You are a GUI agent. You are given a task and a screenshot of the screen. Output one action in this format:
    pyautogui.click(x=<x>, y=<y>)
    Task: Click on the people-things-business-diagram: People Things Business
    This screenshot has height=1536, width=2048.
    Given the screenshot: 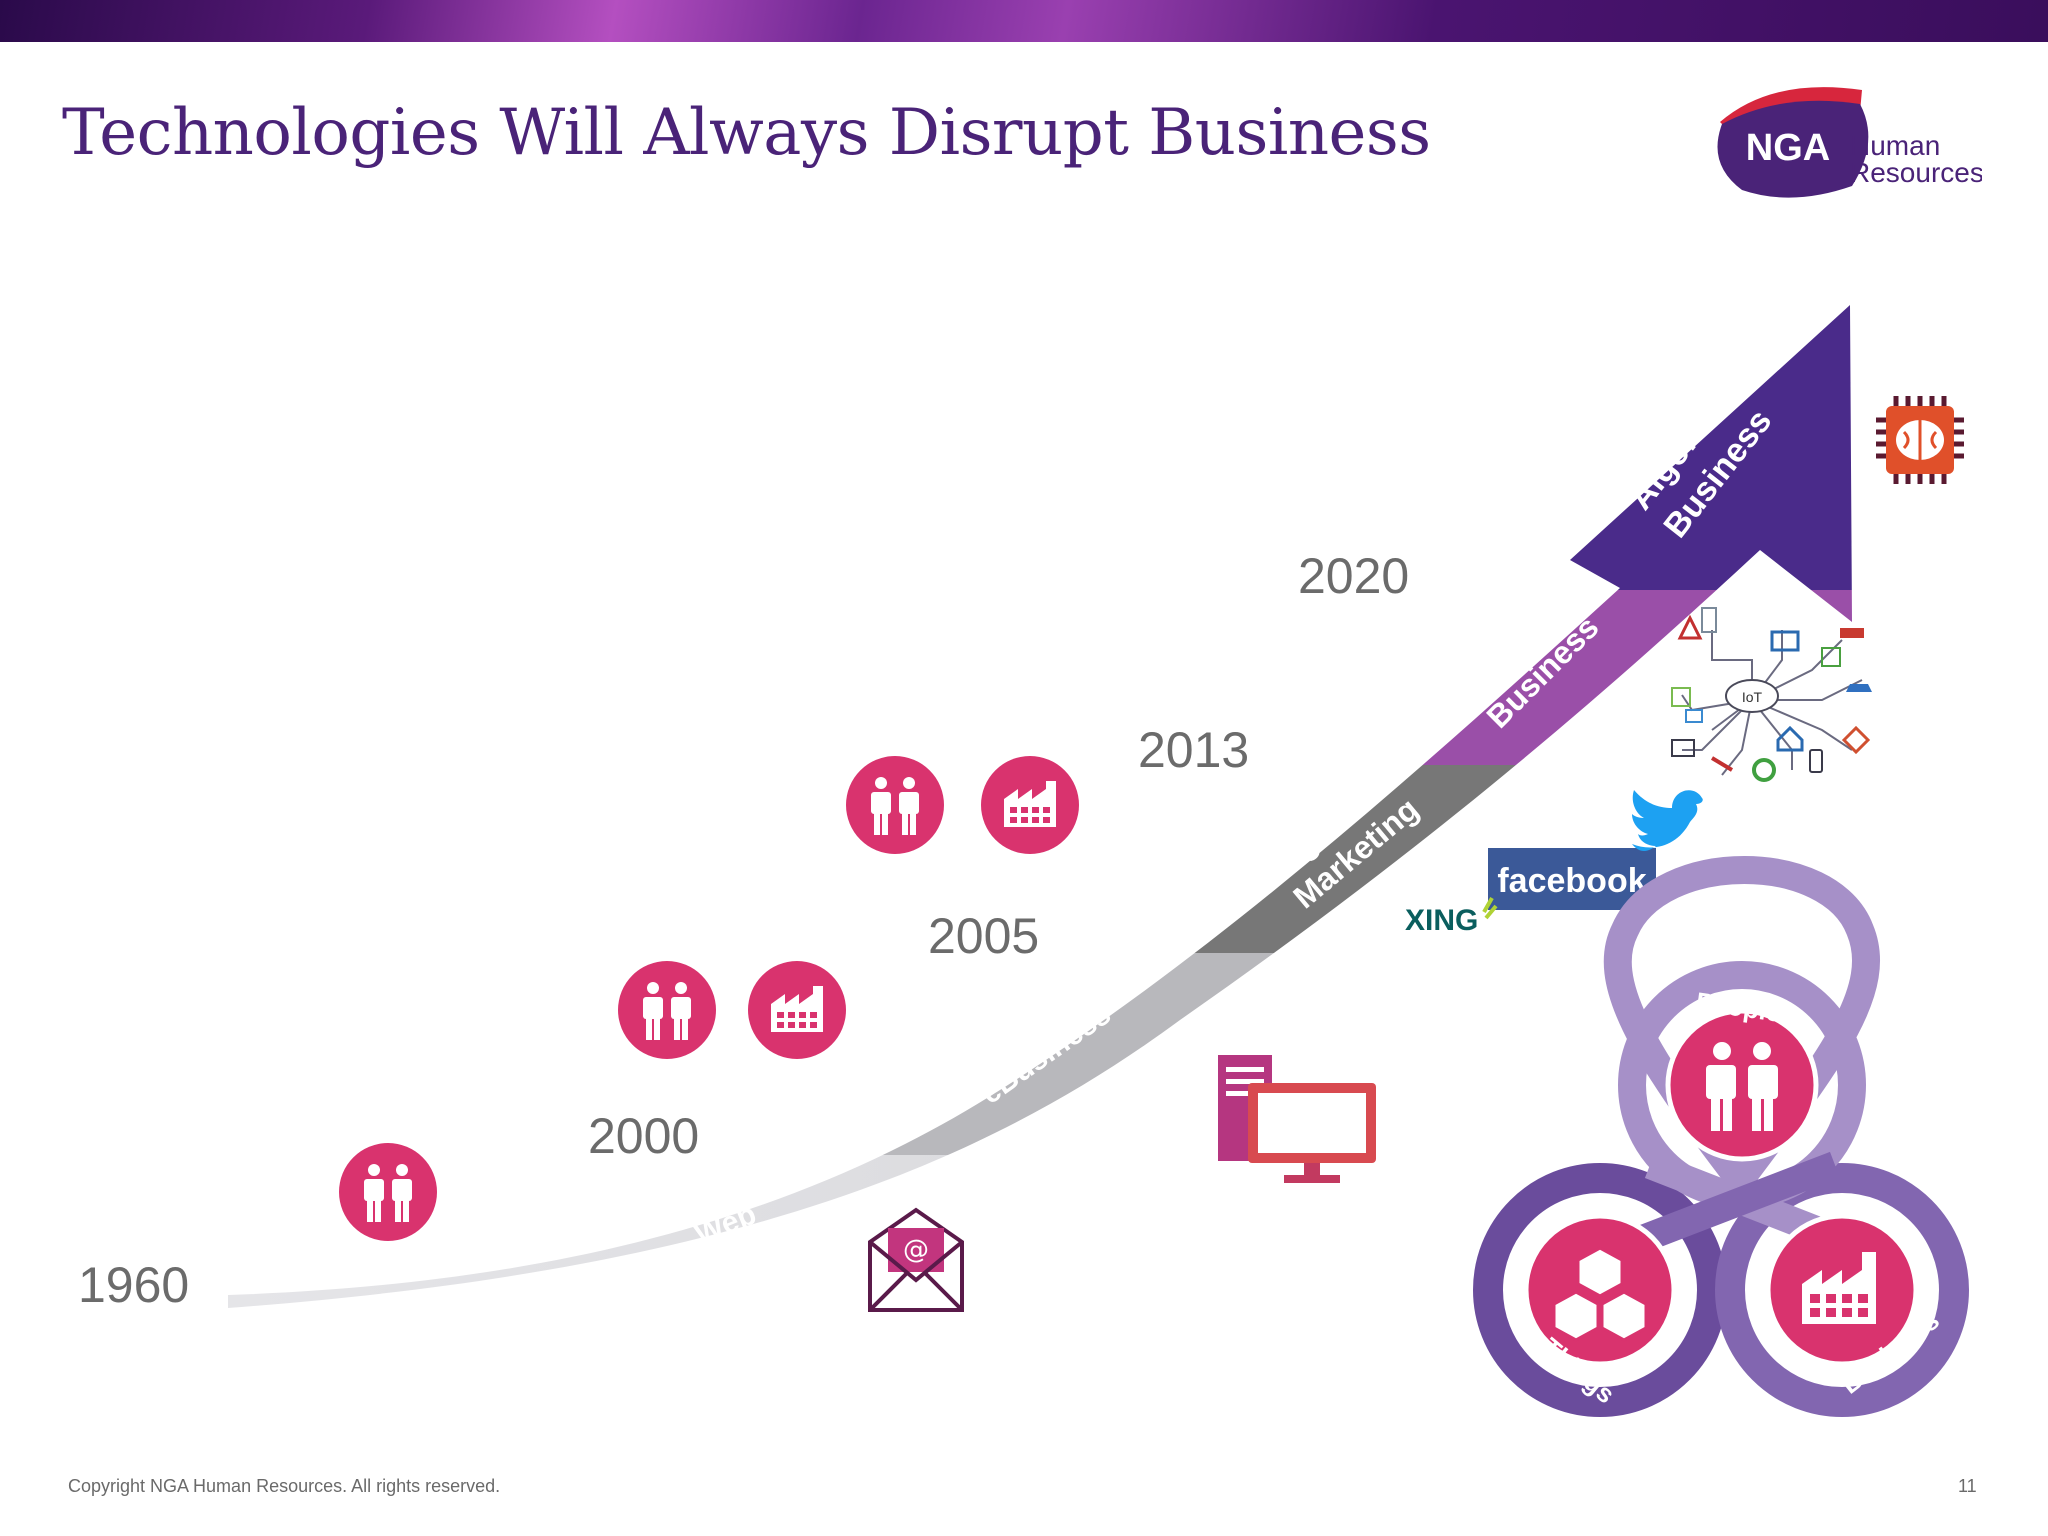 What is the action you would take?
    pyautogui.click(x=1721, y=1136)
    